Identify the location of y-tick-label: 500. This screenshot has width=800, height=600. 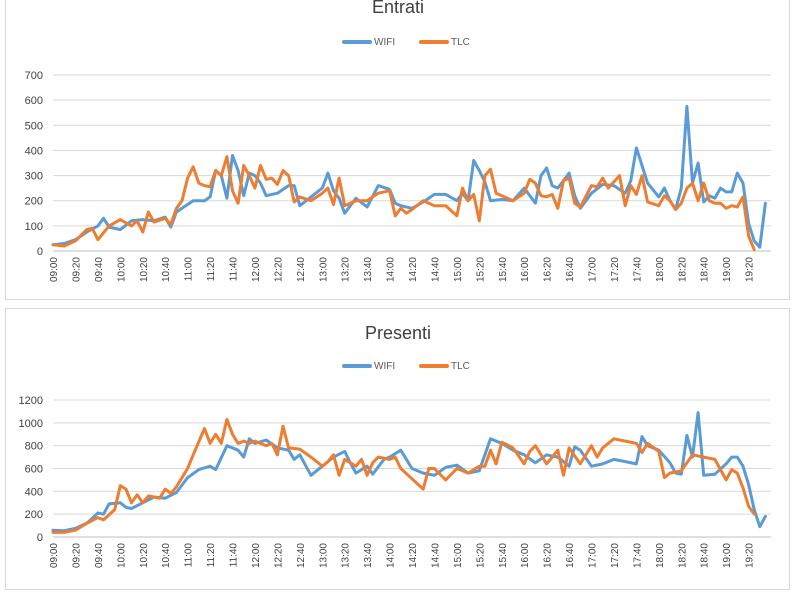
(34, 126).